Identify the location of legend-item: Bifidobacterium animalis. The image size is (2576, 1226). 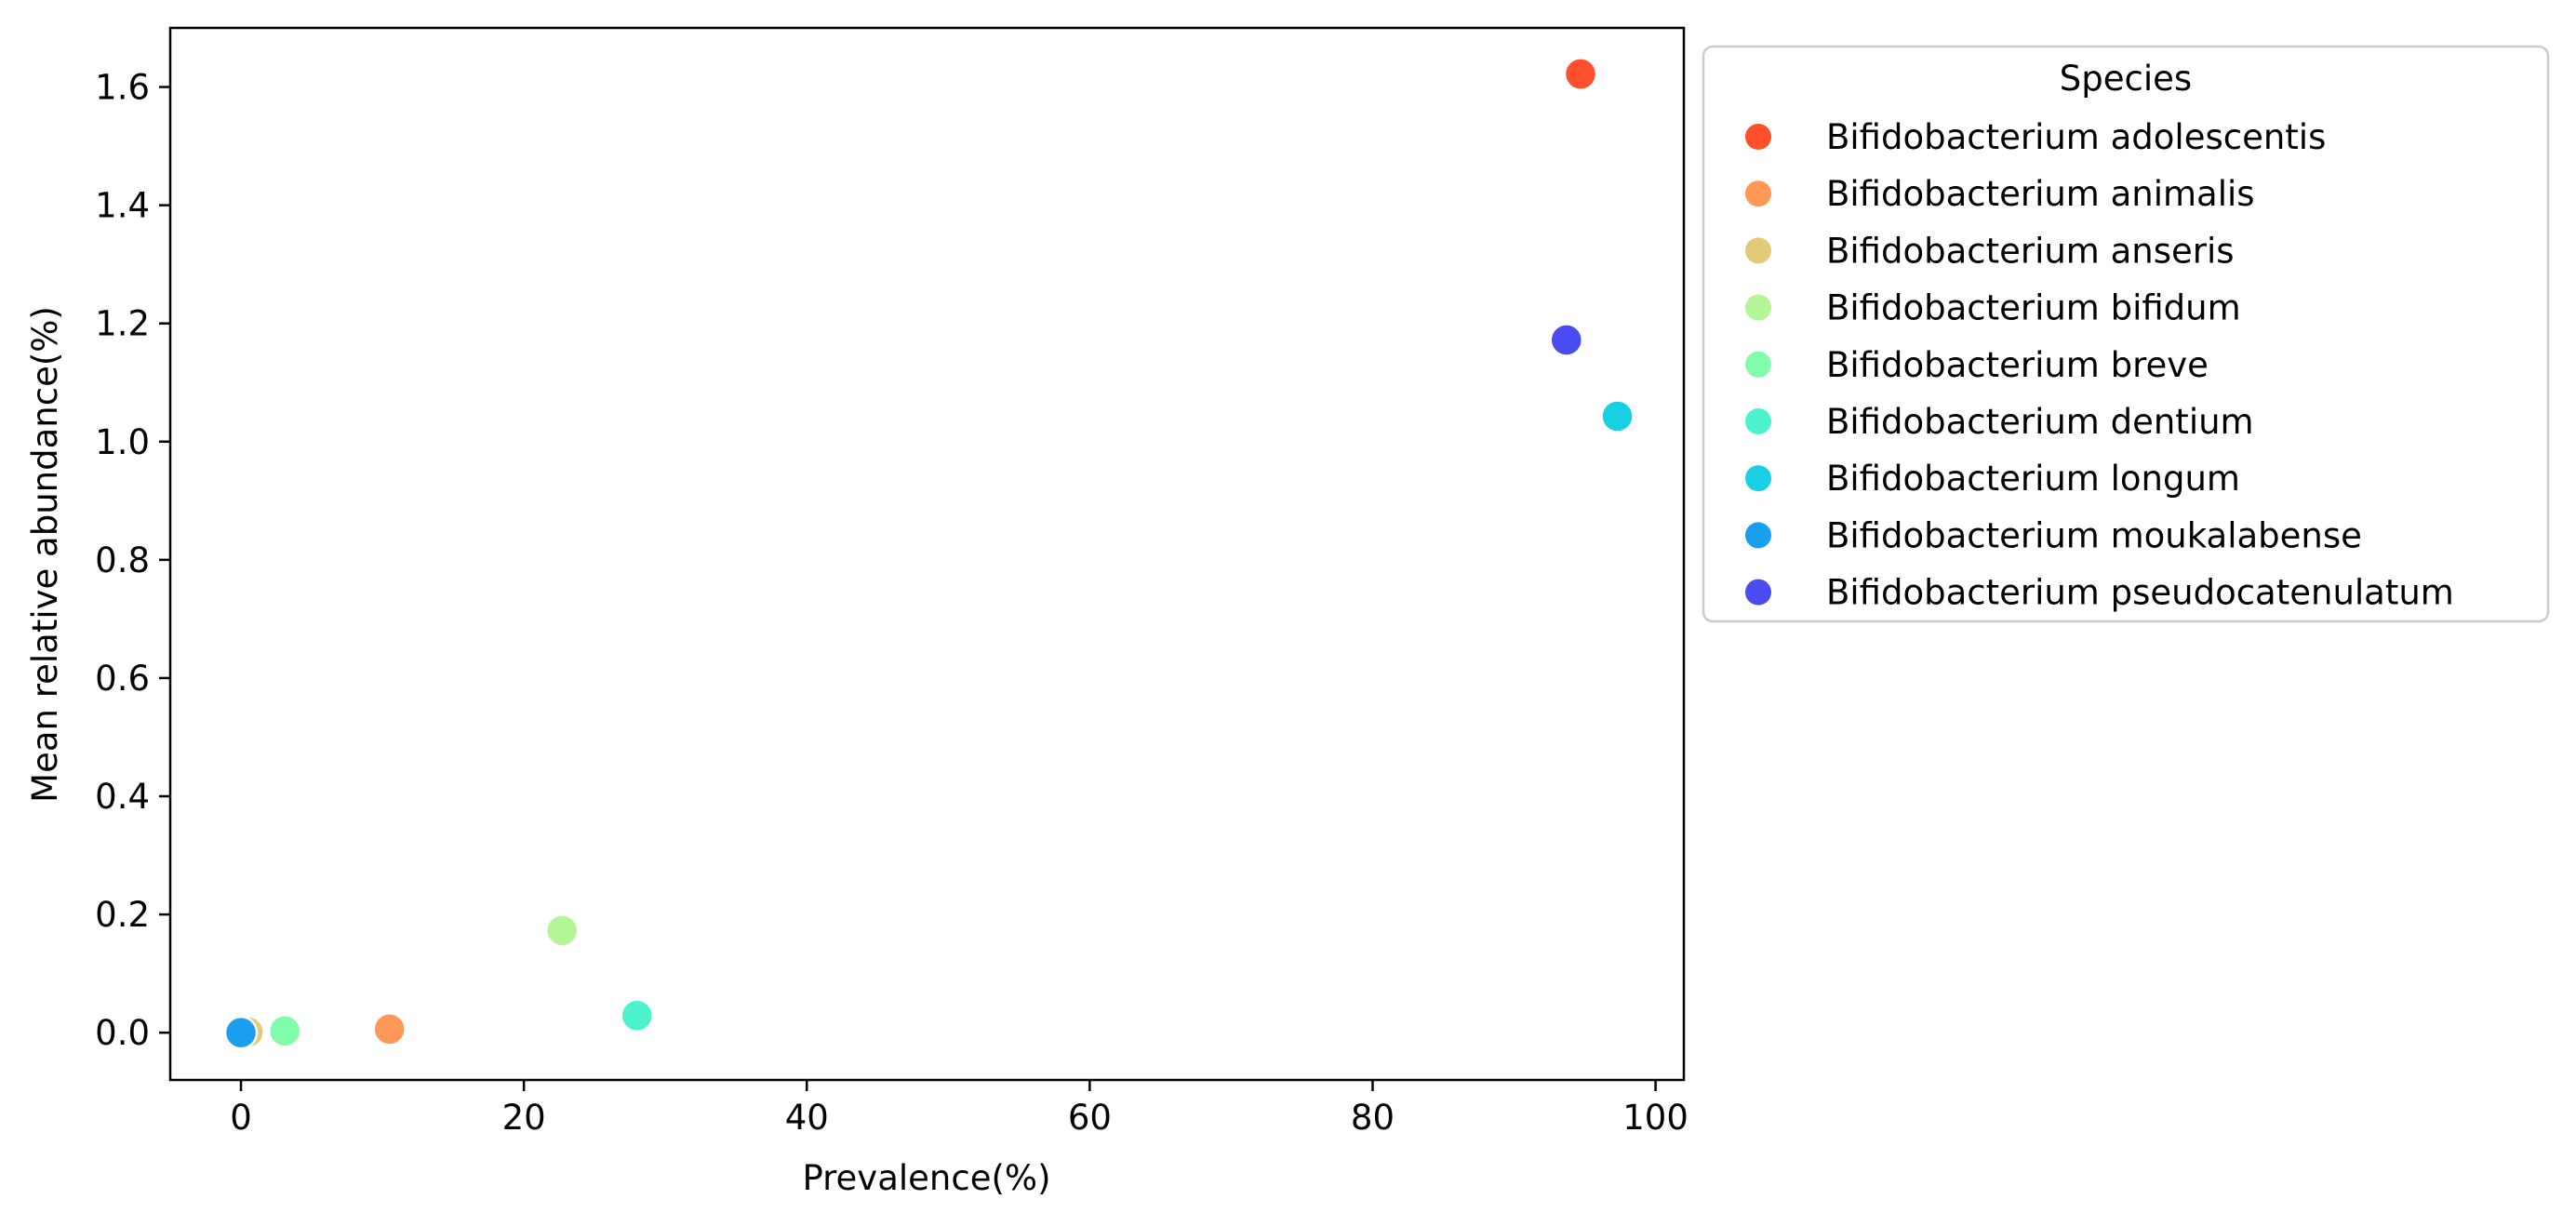
(2000, 194).